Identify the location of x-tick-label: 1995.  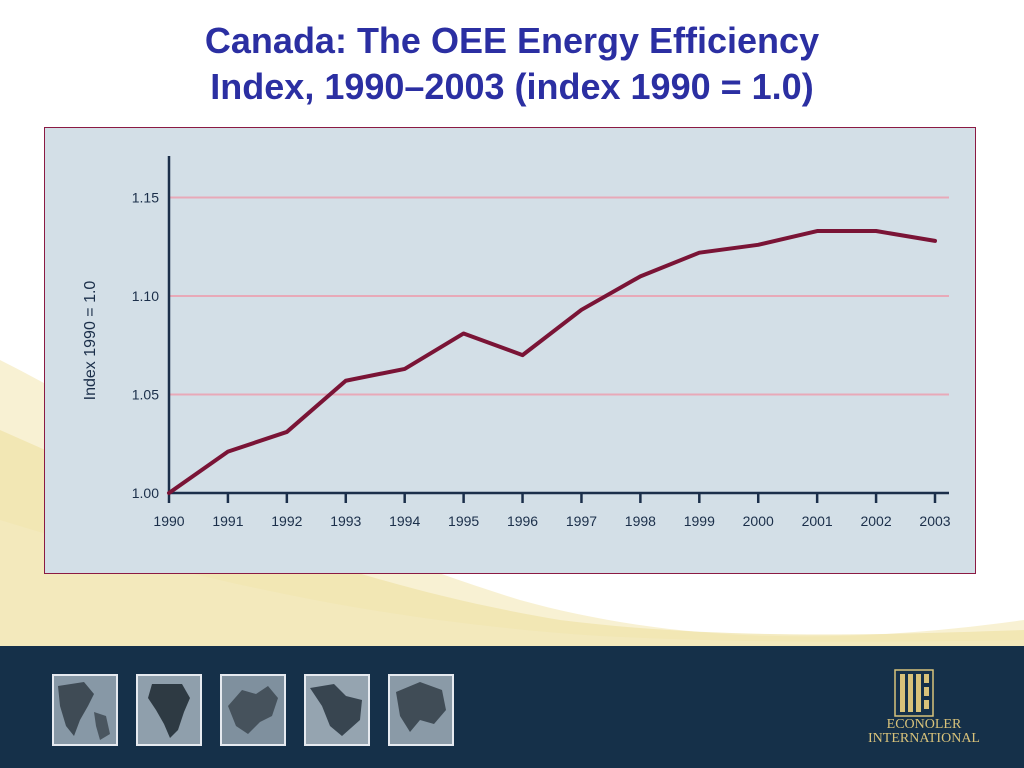
(463, 521).